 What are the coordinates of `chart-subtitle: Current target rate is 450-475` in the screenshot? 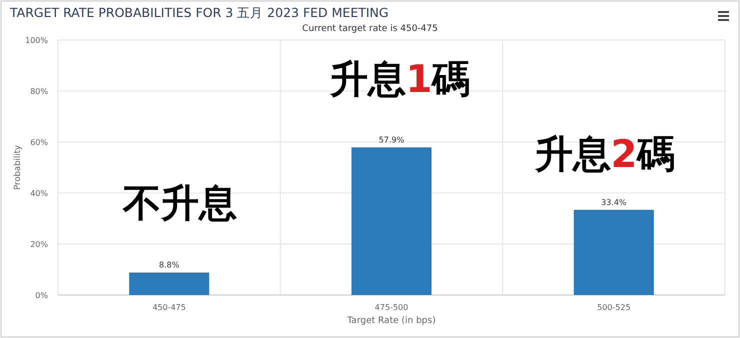 It's located at (370, 29).